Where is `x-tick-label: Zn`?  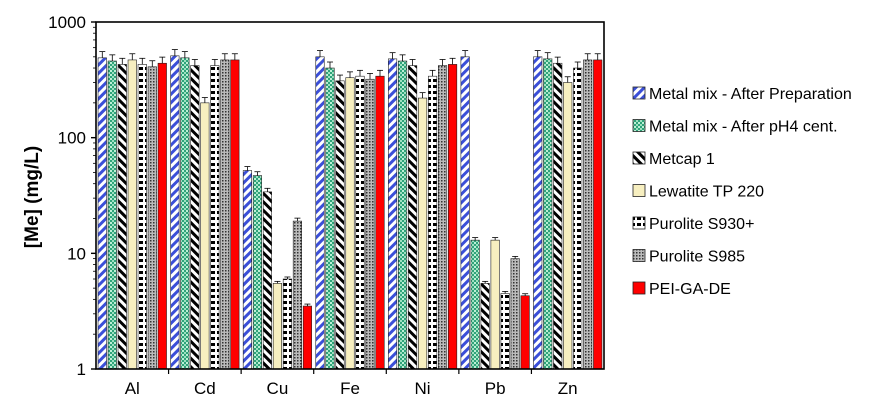 x-tick-label: Zn is located at coordinates (568, 388).